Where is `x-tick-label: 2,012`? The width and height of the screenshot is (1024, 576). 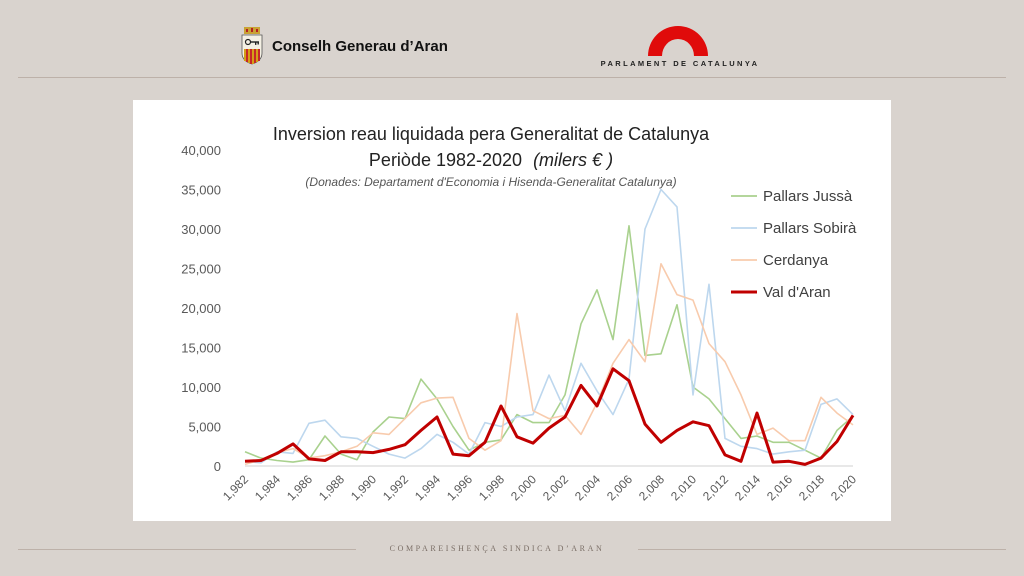 x-tick-label: 2,012 is located at coordinates (715, 487).